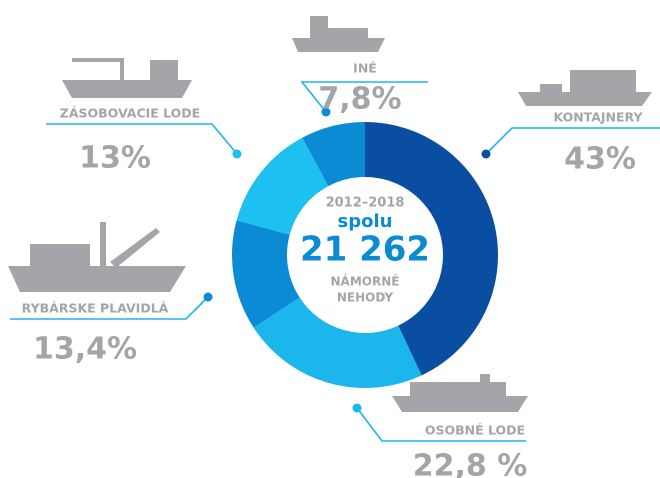 This screenshot has height=478, width=660. I want to click on ship-icon-containers, so click(585, 88).